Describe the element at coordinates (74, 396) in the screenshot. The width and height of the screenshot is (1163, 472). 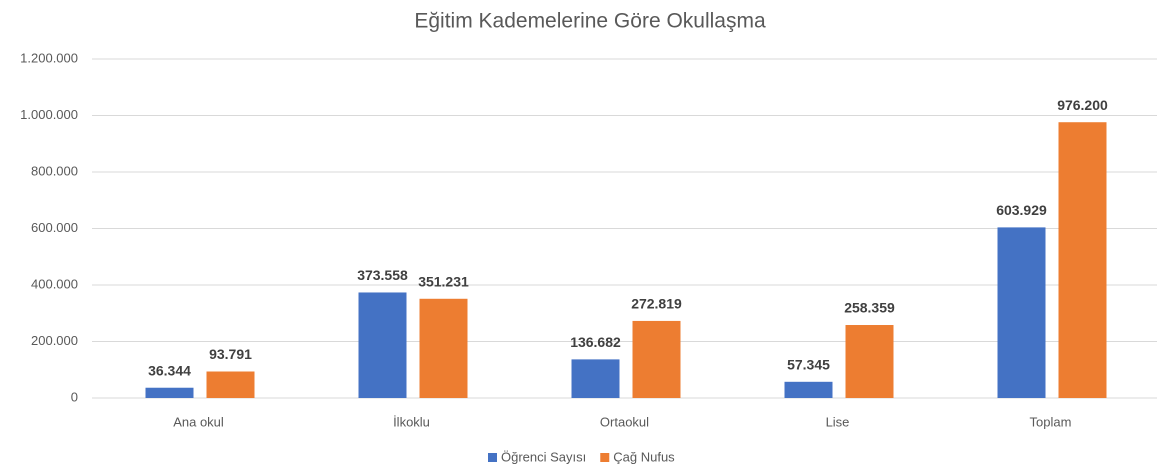
I see `y-tick-label: 0` at that location.